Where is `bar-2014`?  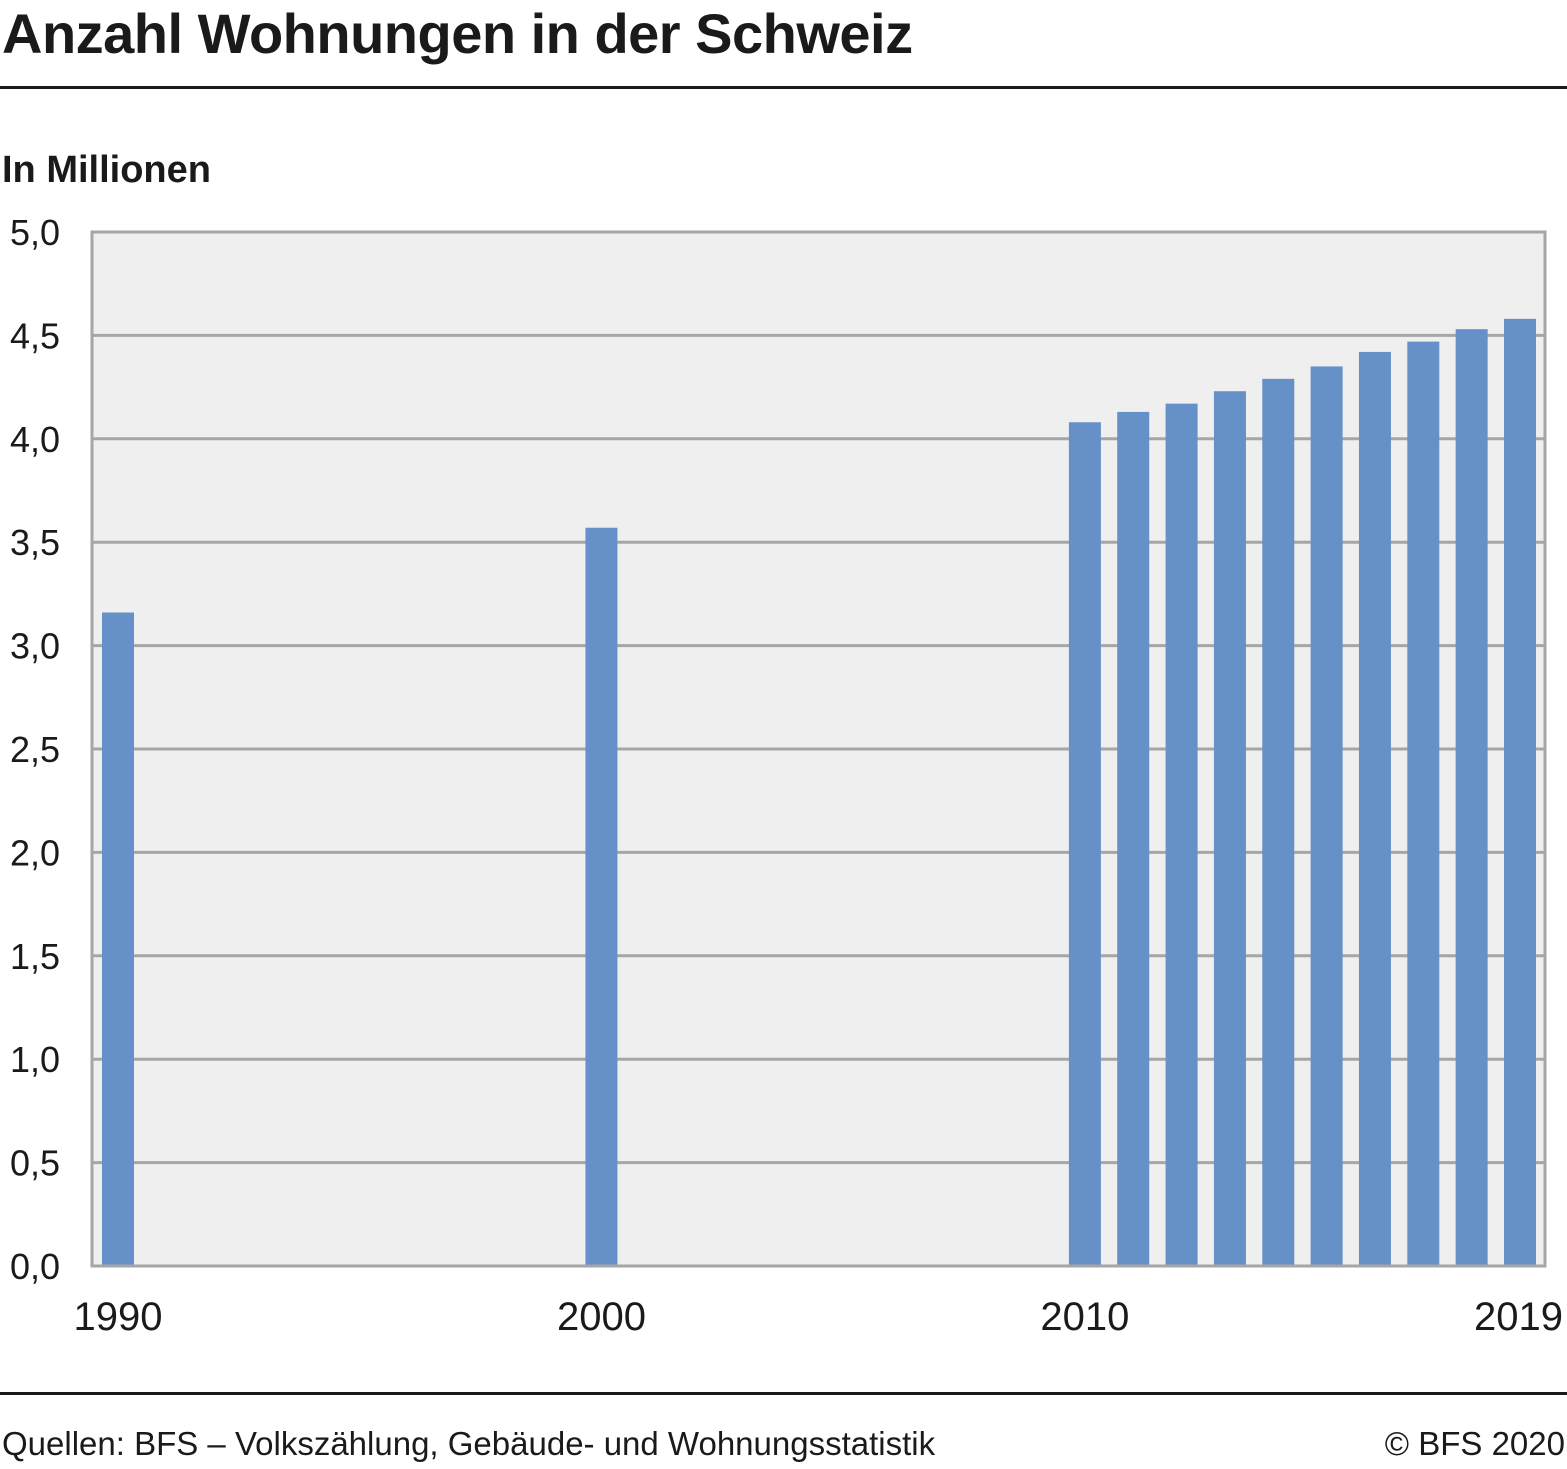
bar-2014 is located at coordinates (1278, 822).